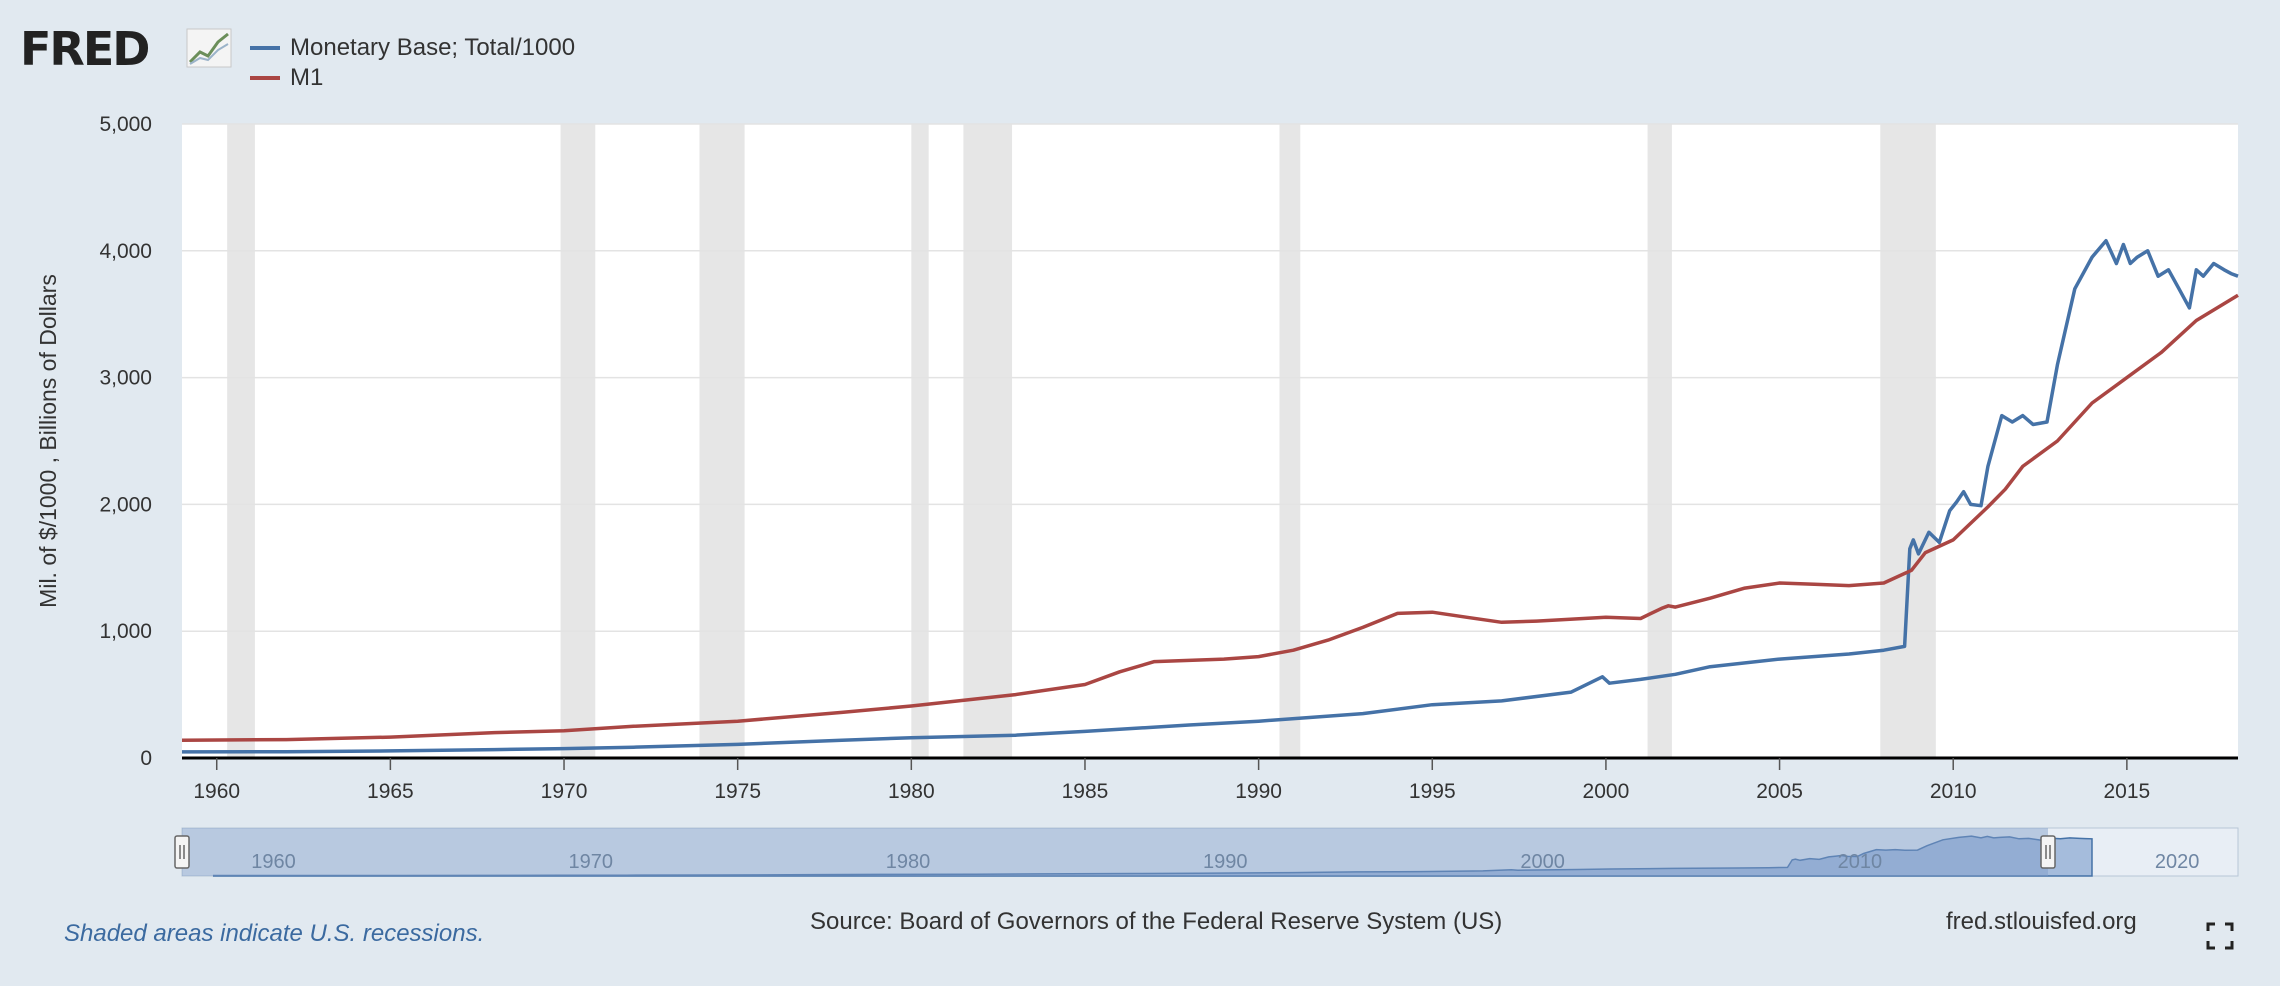  What do you see at coordinates (125, 504) in the screenshot?
I see `y-tick-label: 2,000` at bounding box center [125, 504].